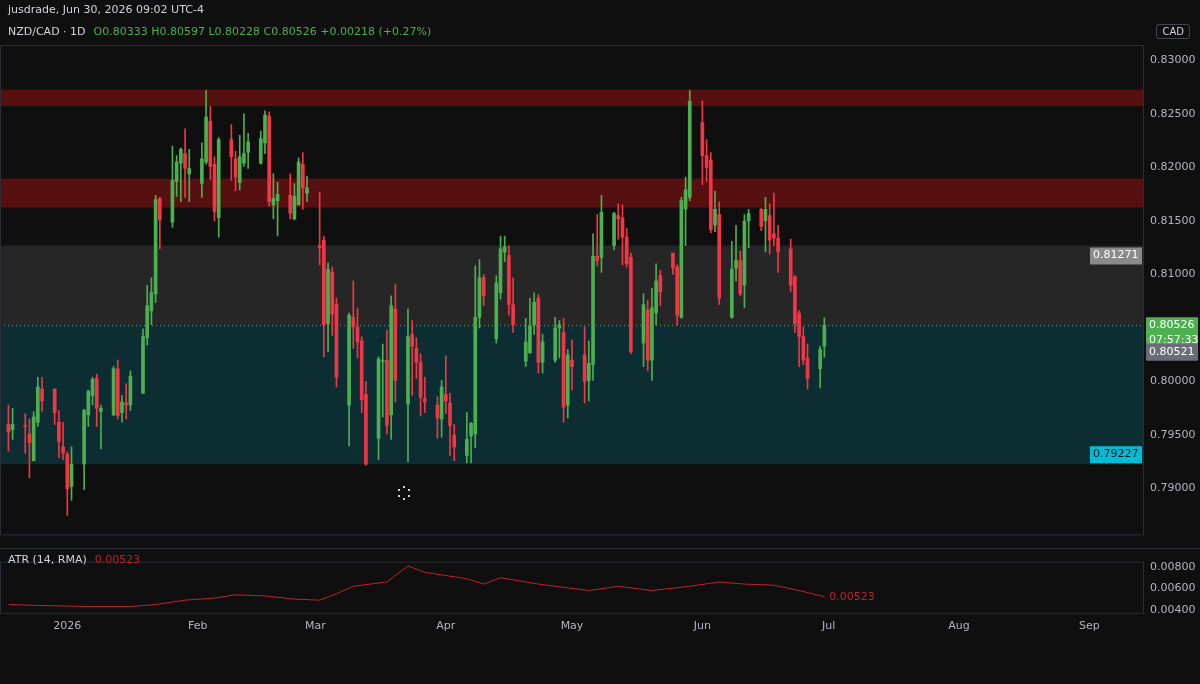 This screenshot has width=1200, height=684. What do you see at coordinates (1173, 220) in the screenshot?
I see `y-tick-label: 0.81500` at bounding box center [1173, 220].